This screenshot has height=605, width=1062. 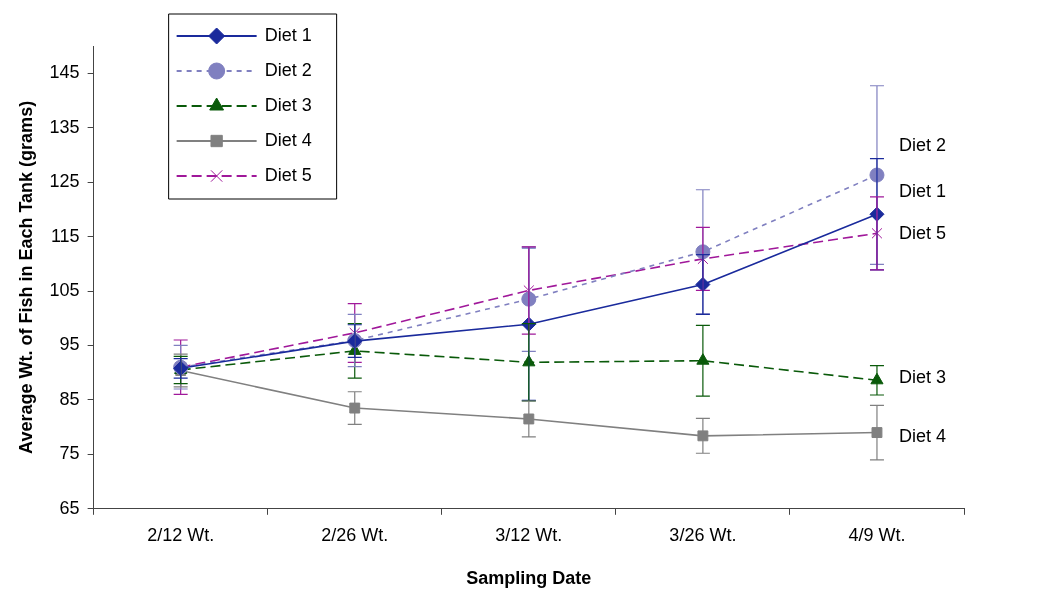 What do you see at coordinates (64, 289) in the screenshot?
I see `y-tick-label: 105` at bounding box center [64, 289].